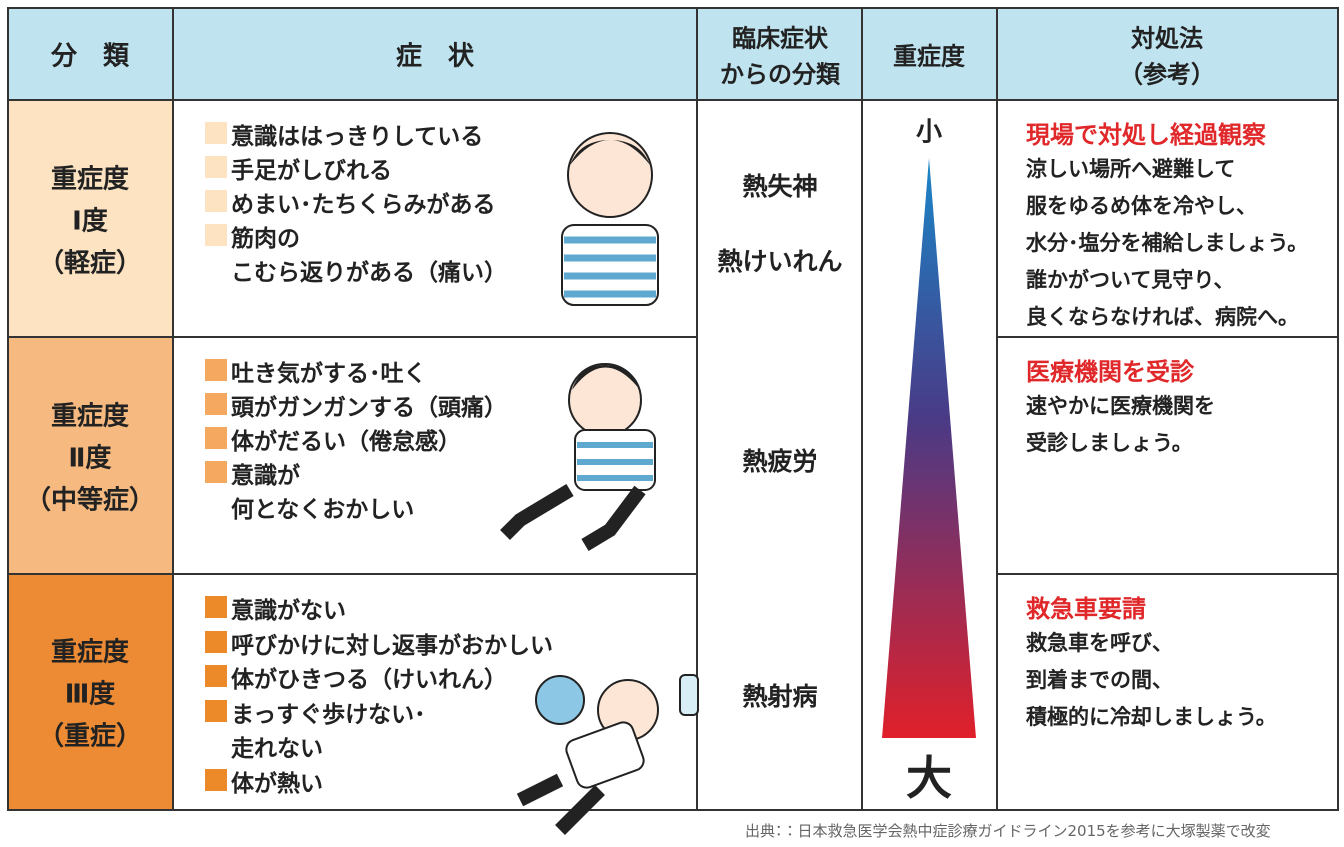 Image resolution: width=1344 pixels, height=847 pixels. What do you see at coordinates (328, 714) in the screenshot?
I see `symptom: まっすぐ歩けない･` at bounding box center [328, 714].